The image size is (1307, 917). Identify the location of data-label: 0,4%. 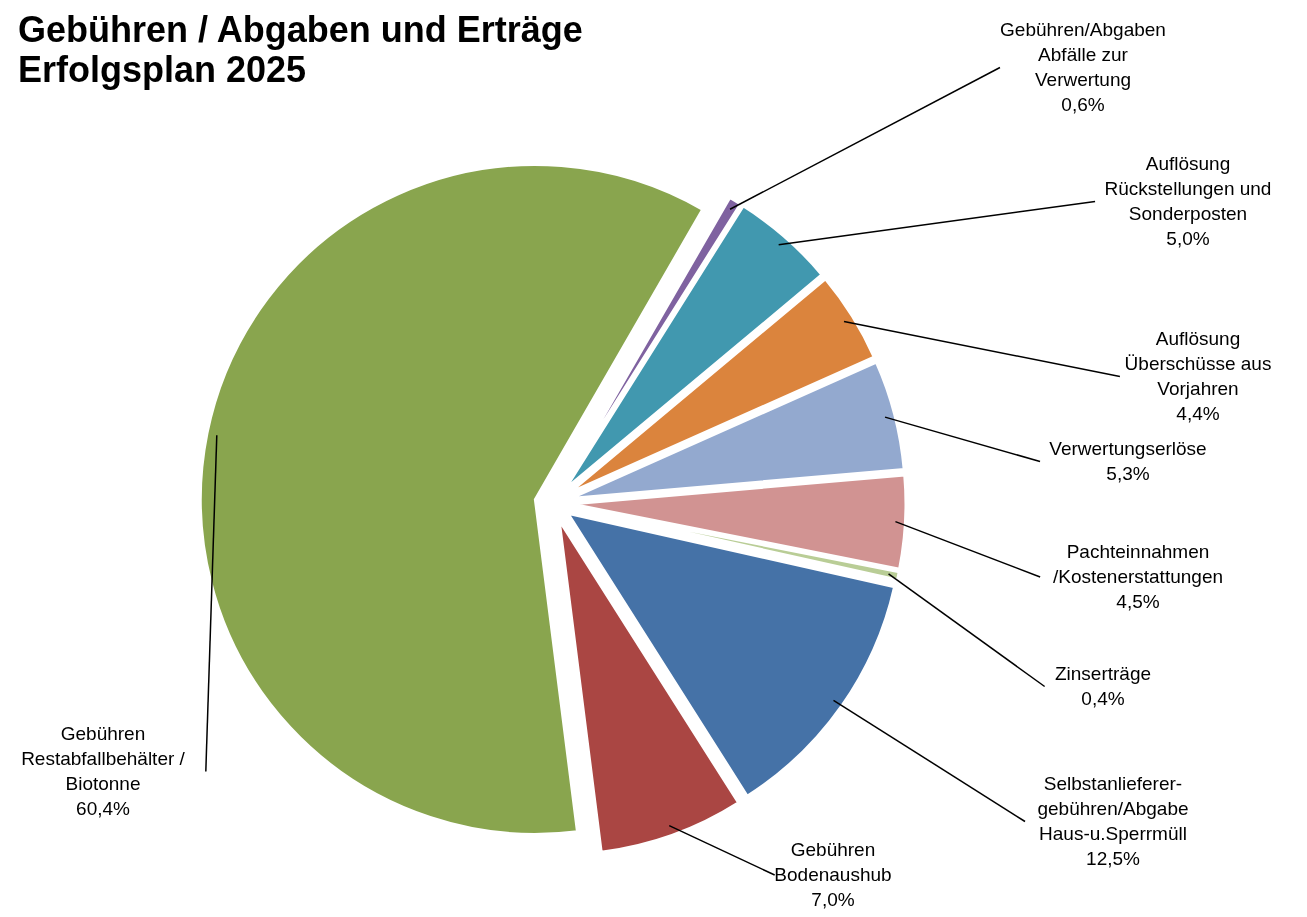
(1103, 698).